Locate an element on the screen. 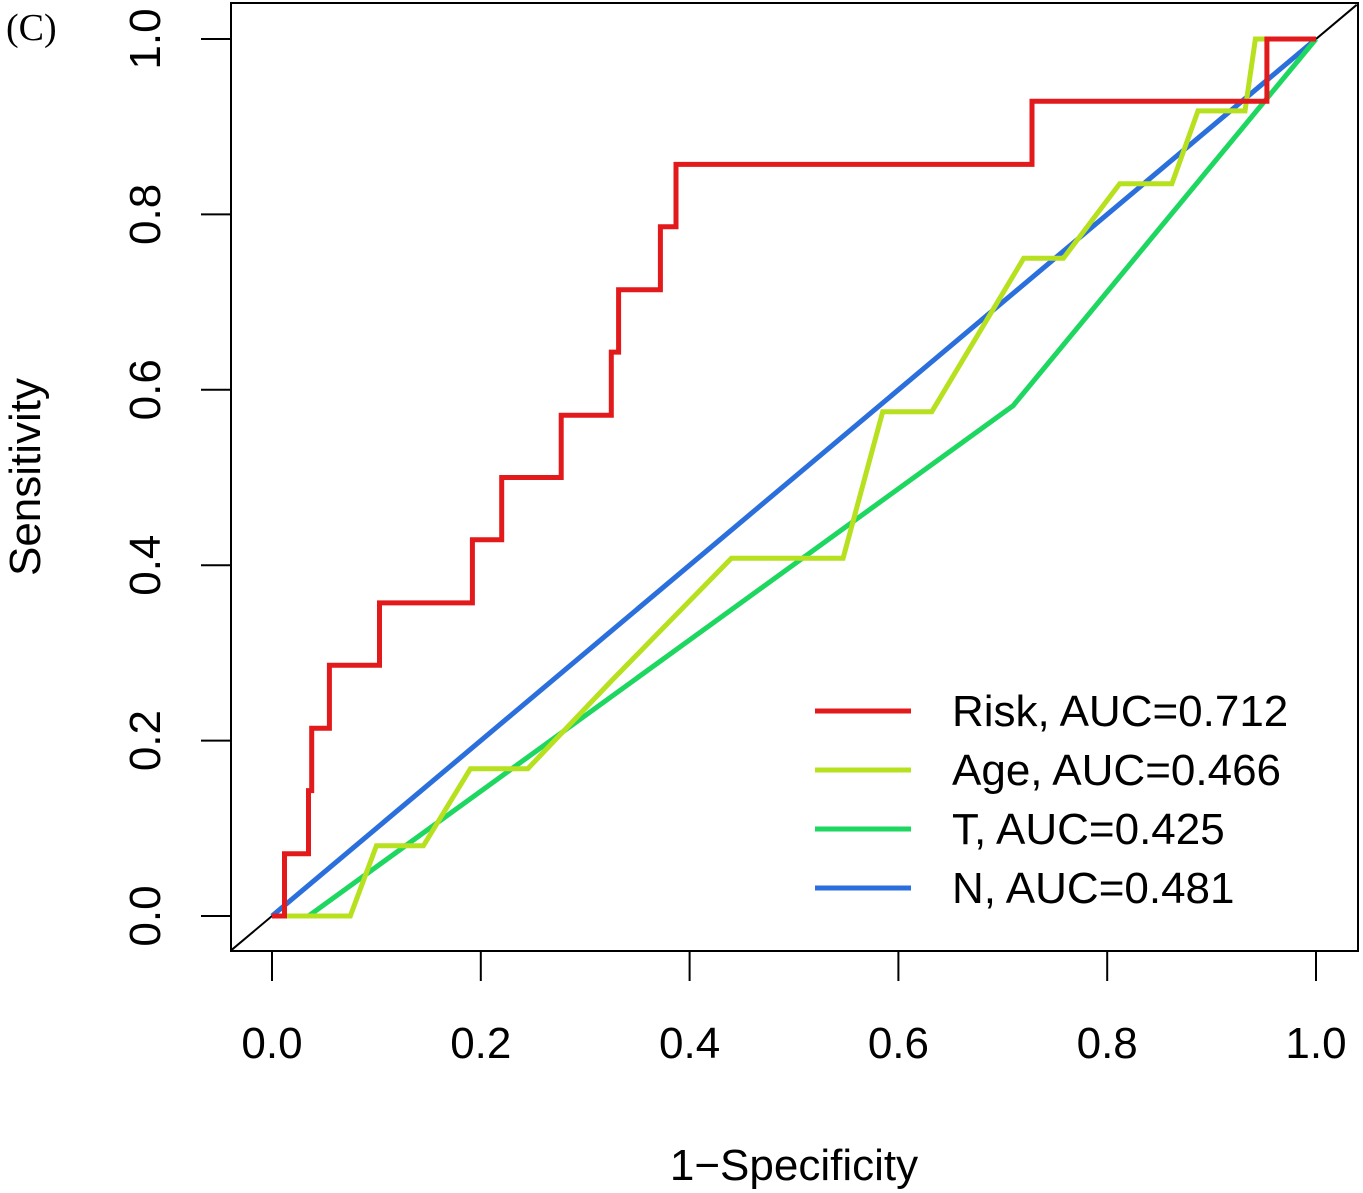 The width and height of the screenshot is (1363, 1193). x-axis-label: 1−Specificity is located at coordinates (794, 1165).